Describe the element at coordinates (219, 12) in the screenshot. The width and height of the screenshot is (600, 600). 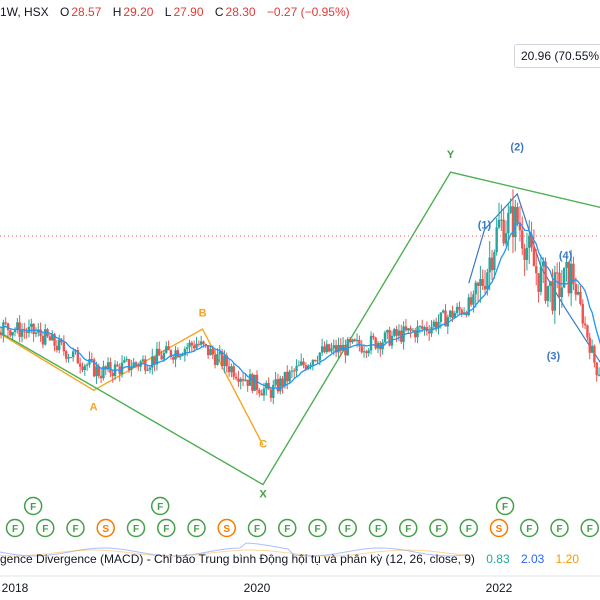
I see `close-label: C` at that location.